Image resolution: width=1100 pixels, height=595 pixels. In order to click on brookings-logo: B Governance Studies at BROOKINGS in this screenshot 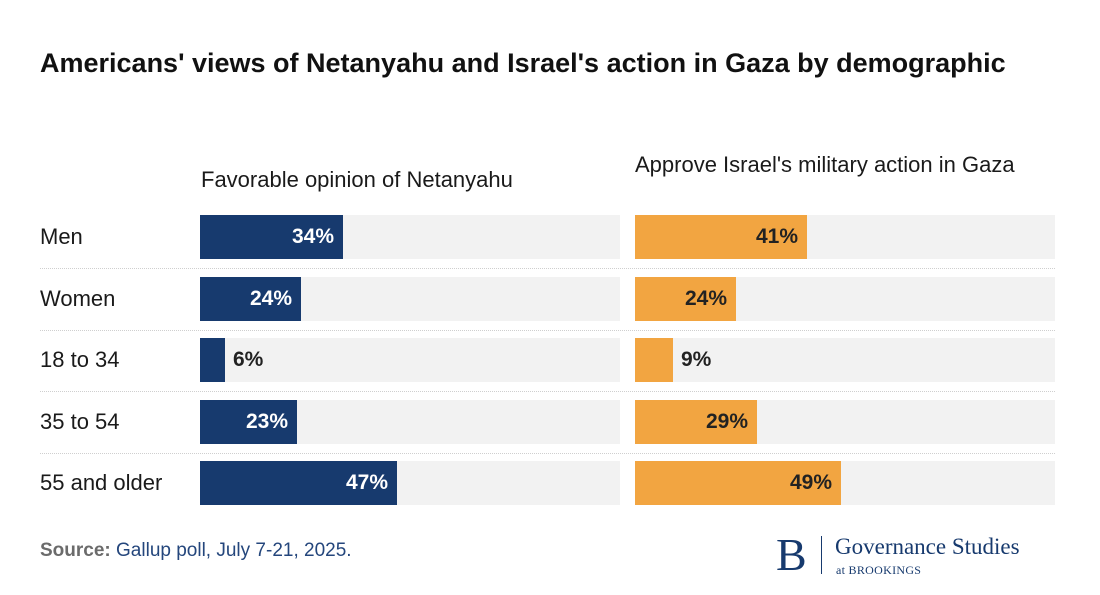, I will do `click(921, 556)`.